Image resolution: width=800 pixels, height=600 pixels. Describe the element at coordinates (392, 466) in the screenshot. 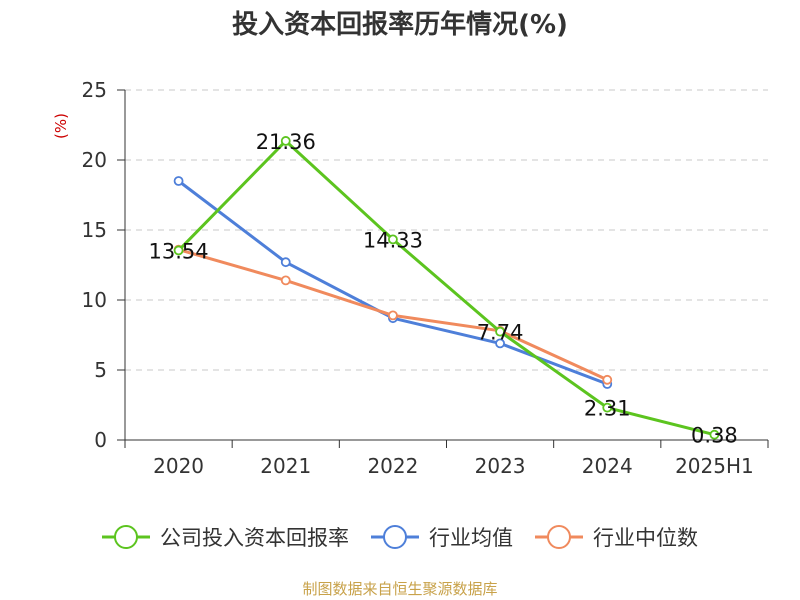

I see `x-tick-label: 2022` at that location.